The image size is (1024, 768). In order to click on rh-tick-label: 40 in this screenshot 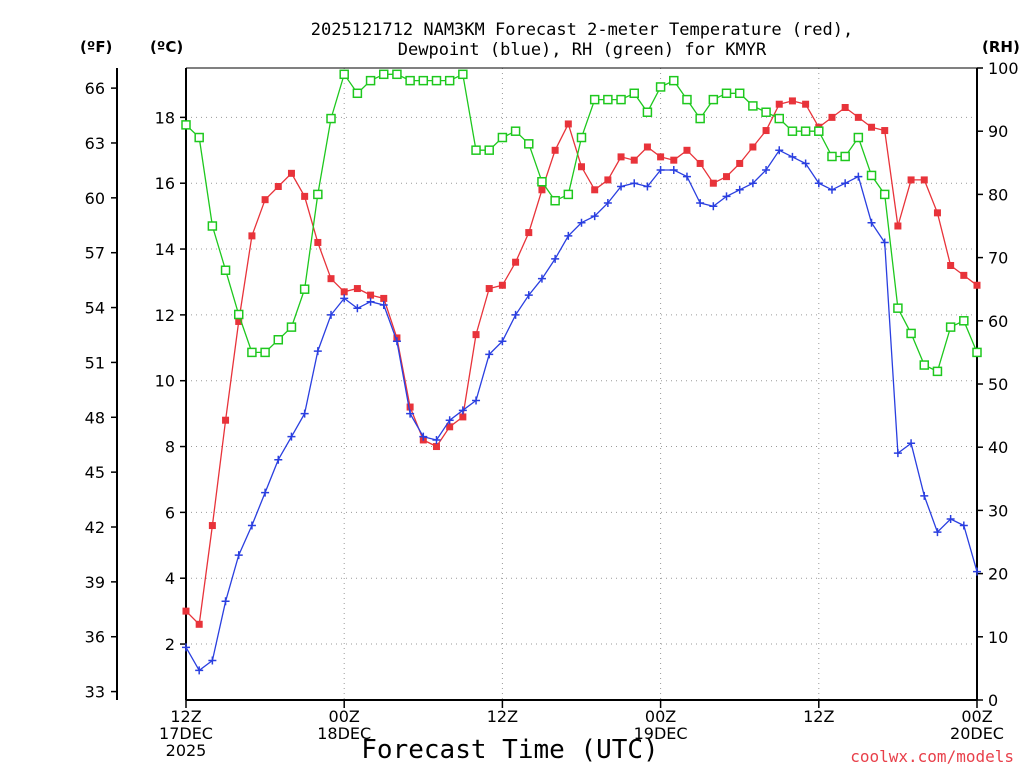, I will do `click(998, 447)`.